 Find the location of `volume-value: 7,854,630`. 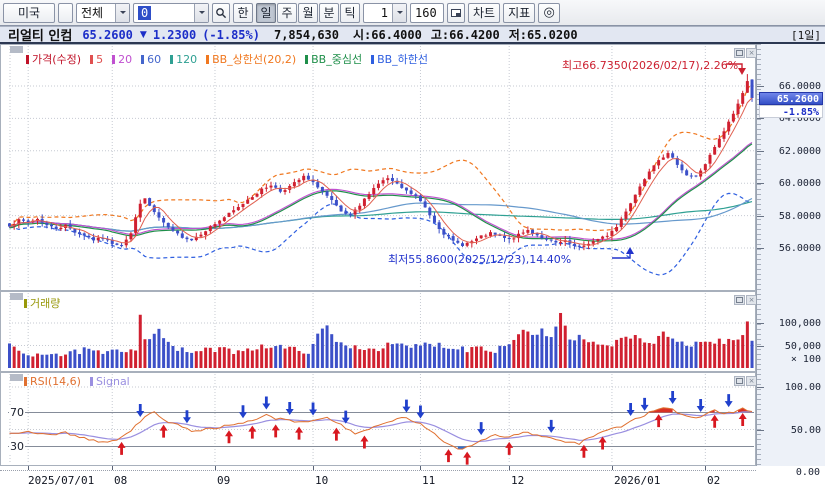

volume-value: 7,854,630 is located at coordinates (306, 34).